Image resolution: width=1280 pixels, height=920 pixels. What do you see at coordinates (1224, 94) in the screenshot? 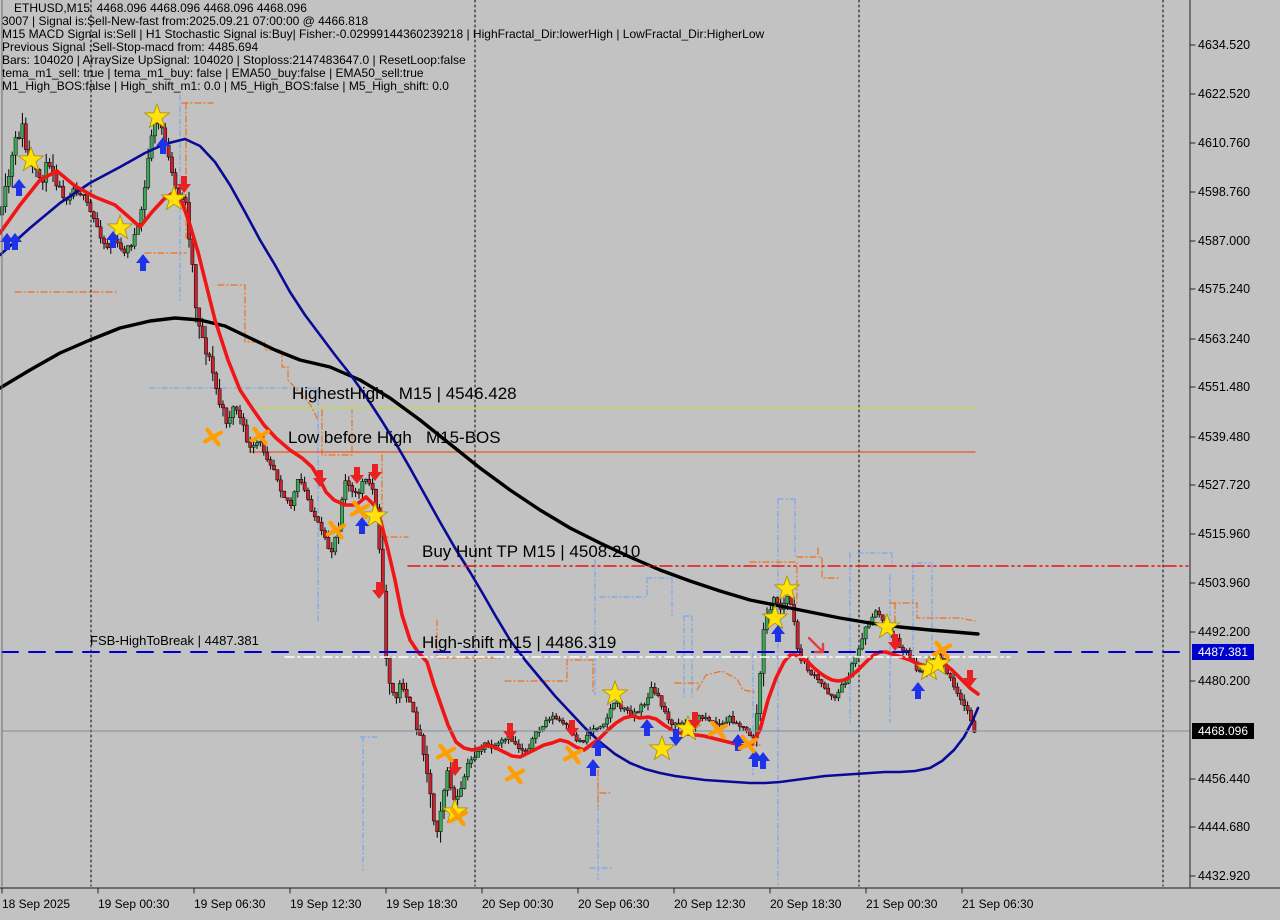
I see `price-axis-label: 4622.520` at bounding box center [1224, 94].